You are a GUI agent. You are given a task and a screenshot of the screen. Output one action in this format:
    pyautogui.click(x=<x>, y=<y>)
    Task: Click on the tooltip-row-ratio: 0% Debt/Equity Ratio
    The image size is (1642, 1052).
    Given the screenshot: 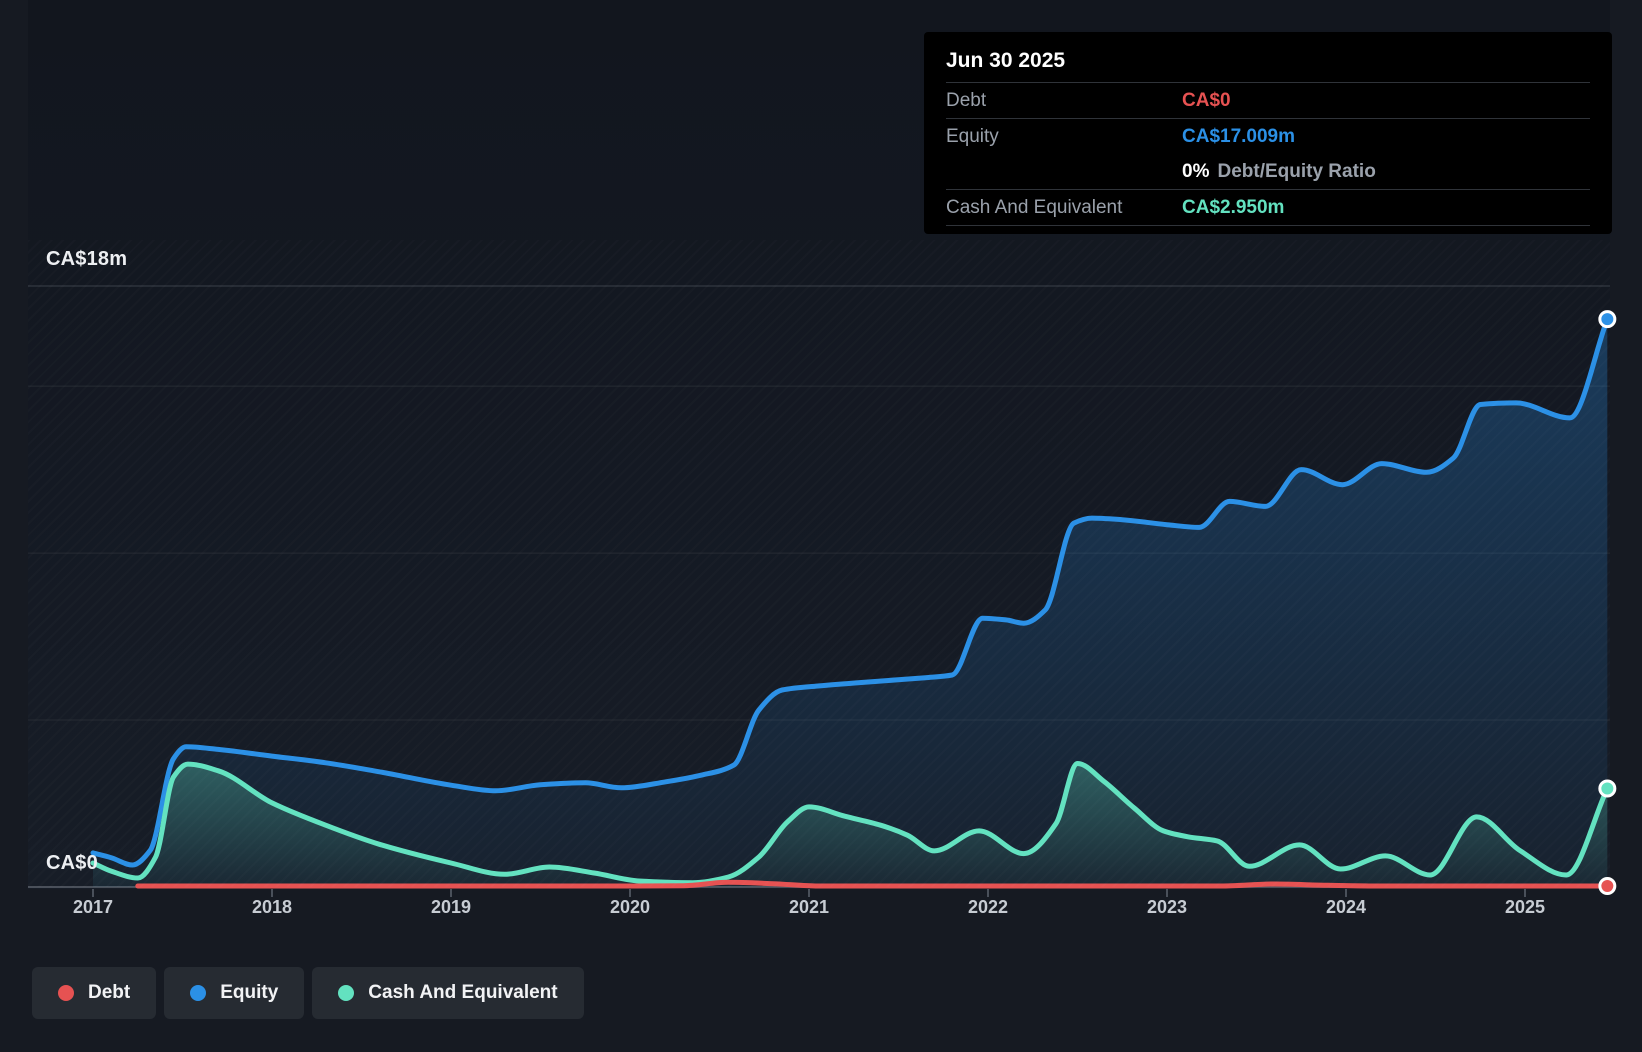 What is the action you would take?
    pyautogui.click(x=1268, y=171)
    